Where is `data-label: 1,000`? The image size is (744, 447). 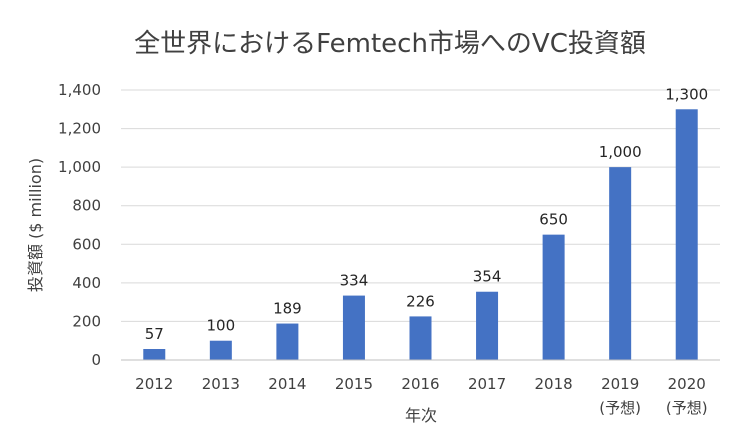 data-label: 1,000 is located at coordinates (620, 152).